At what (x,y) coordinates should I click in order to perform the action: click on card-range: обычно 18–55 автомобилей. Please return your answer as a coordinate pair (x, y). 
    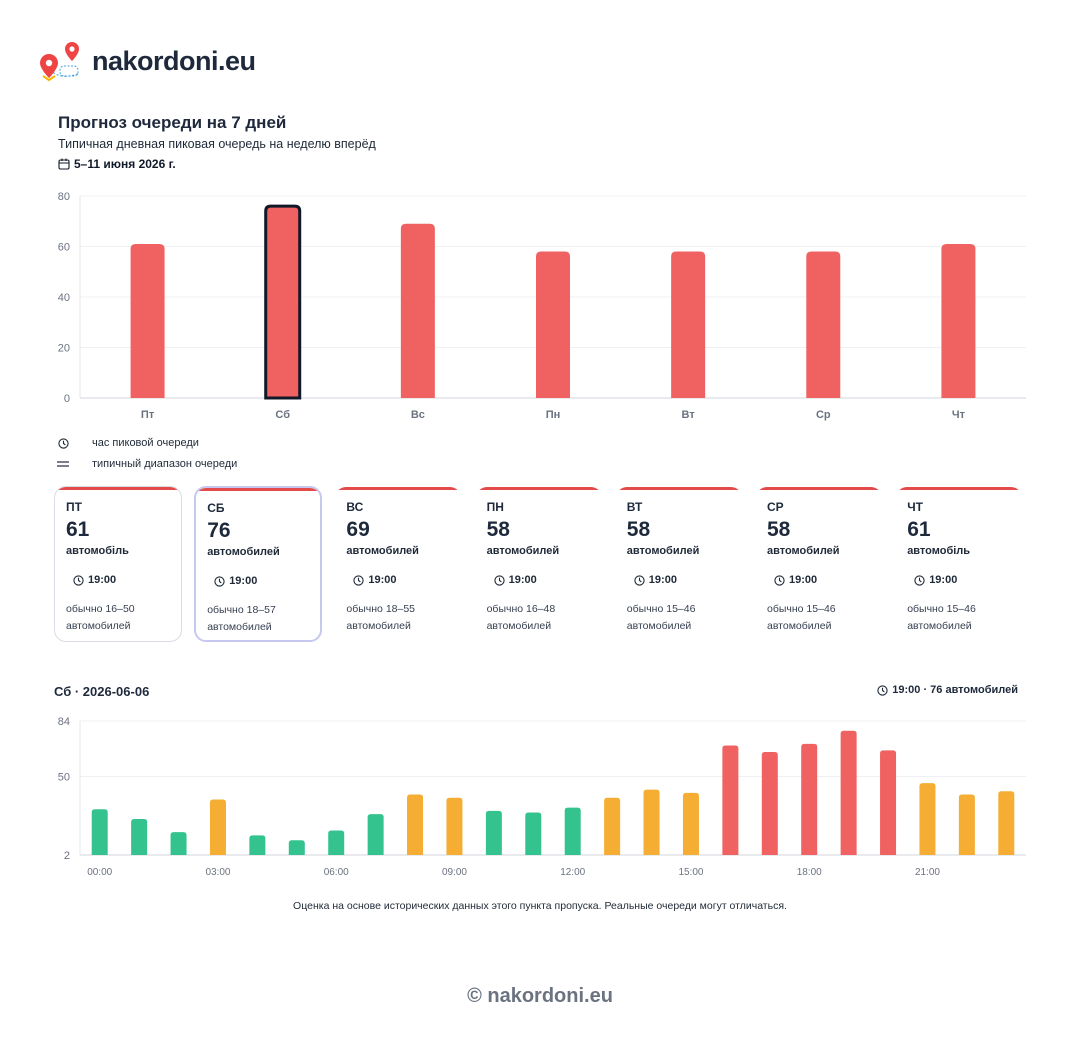
    Looking at the image, I should click on (381, 617).